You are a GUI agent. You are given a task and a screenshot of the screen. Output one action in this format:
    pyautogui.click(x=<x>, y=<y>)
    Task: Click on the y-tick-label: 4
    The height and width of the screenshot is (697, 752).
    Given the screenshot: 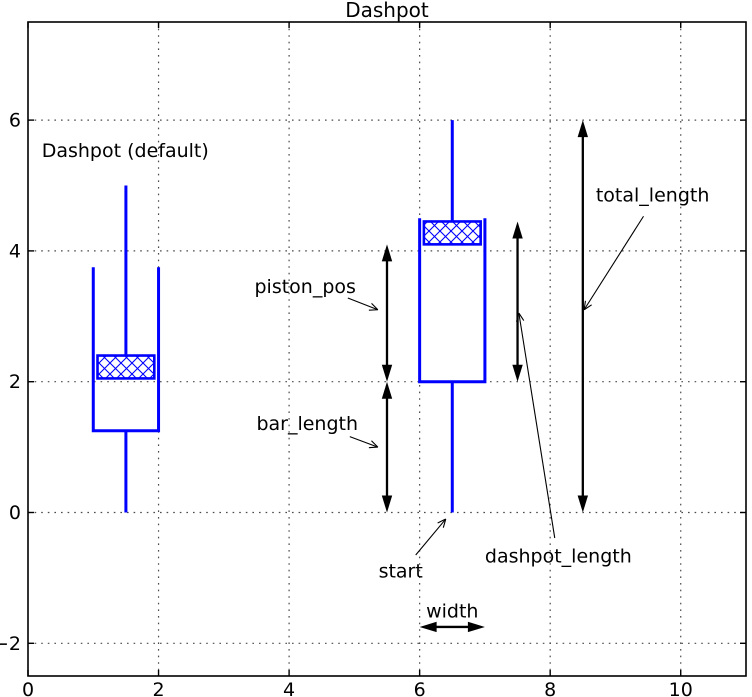 What is the action you would take?
    pyautogui.click(x=15, y=251)
    